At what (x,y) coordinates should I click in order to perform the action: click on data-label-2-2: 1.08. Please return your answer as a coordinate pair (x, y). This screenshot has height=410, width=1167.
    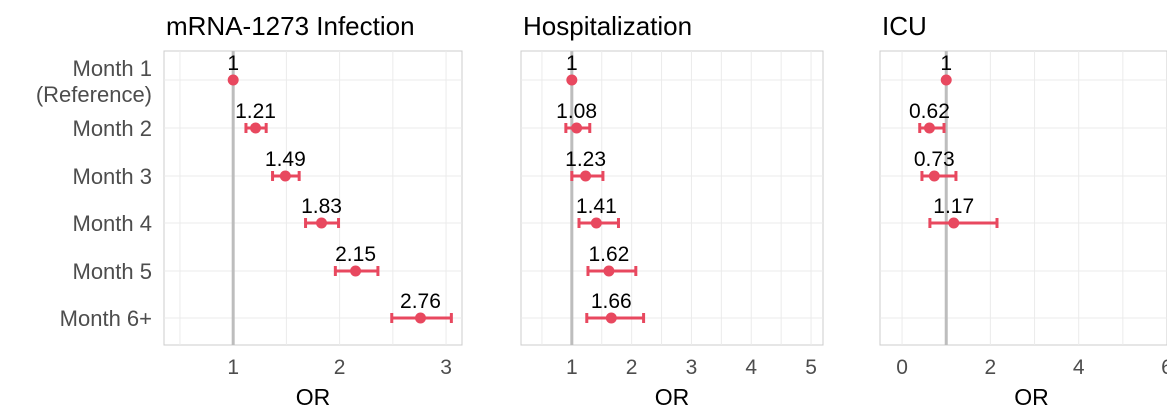
    Looking at the image, I should click on (576, 111).